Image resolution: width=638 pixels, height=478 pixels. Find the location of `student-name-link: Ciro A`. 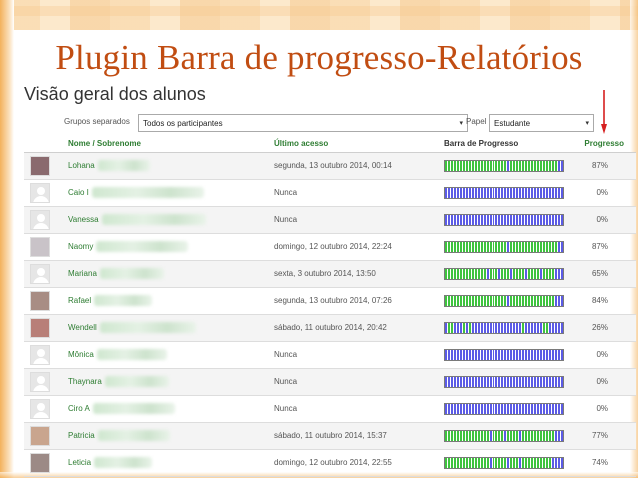

student-name-link: Ciro A is located at coordinates (79, 408).